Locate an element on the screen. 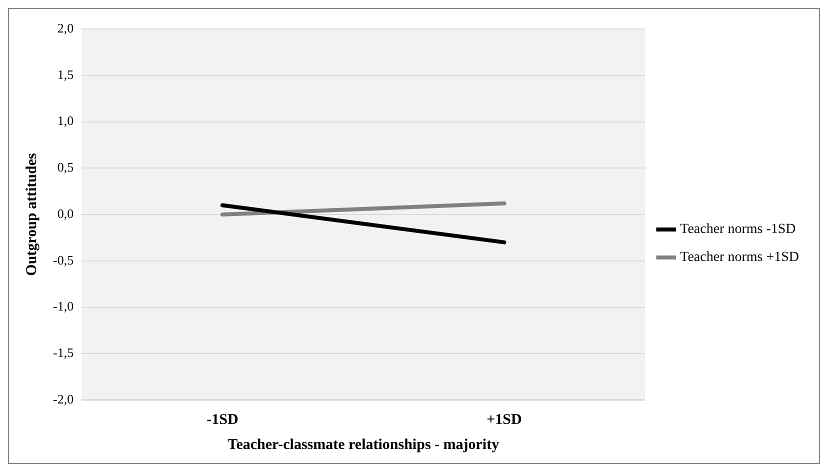  y-tick-label: -0,5 is located at coordinates (63, 260).